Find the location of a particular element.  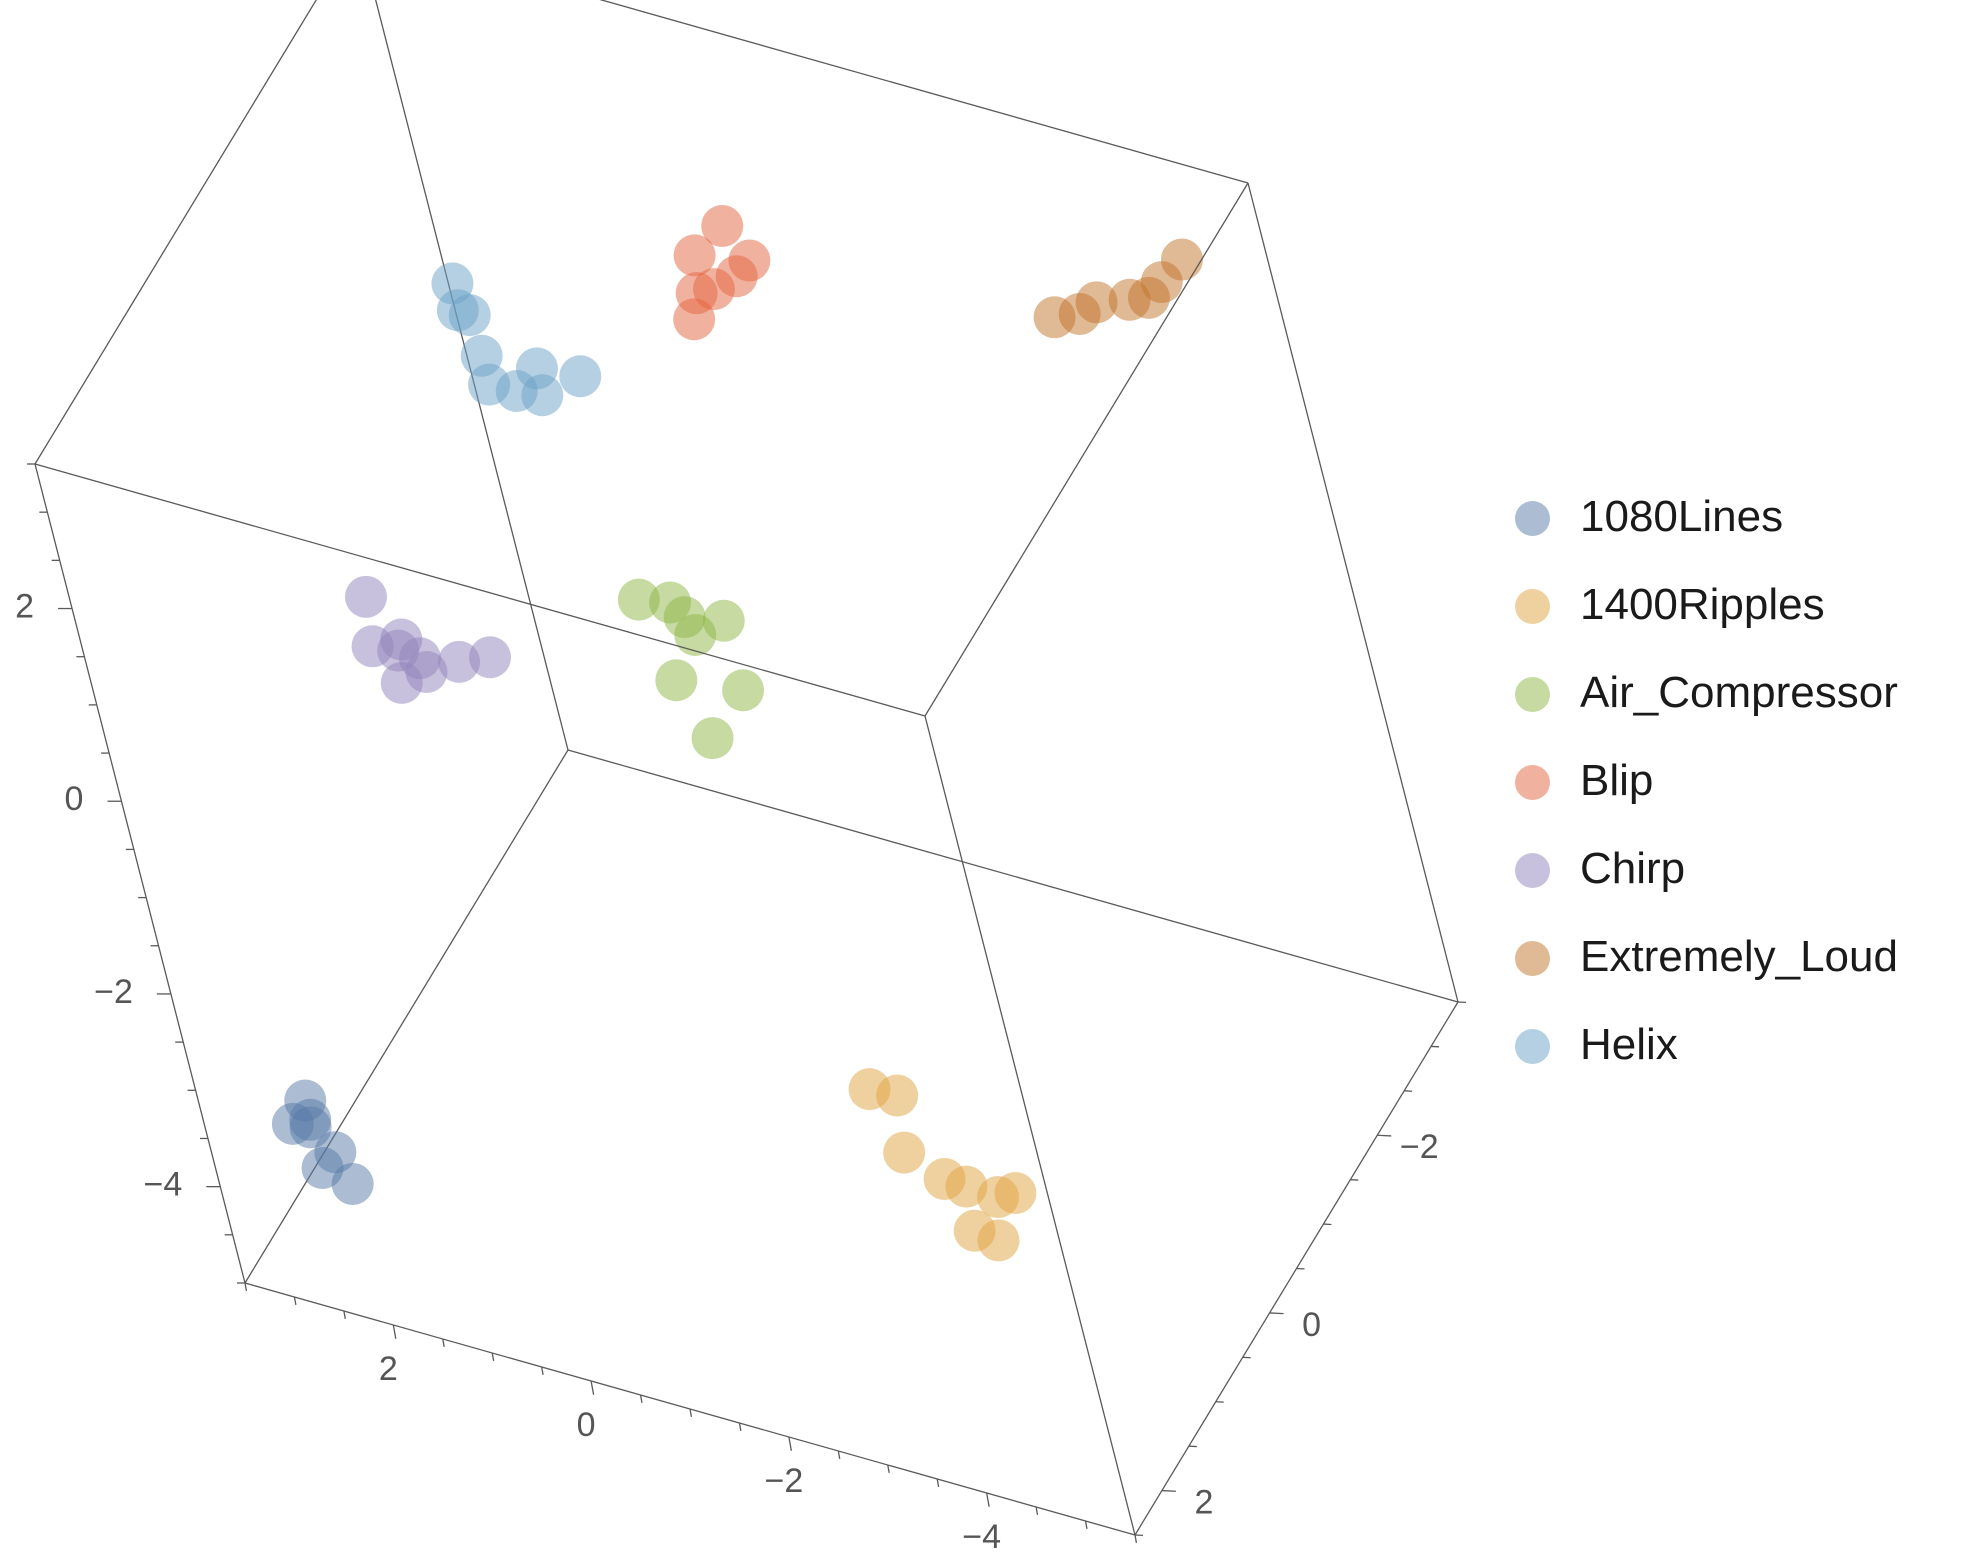

legend-label: Blip is located at coordinates (1617, 780).